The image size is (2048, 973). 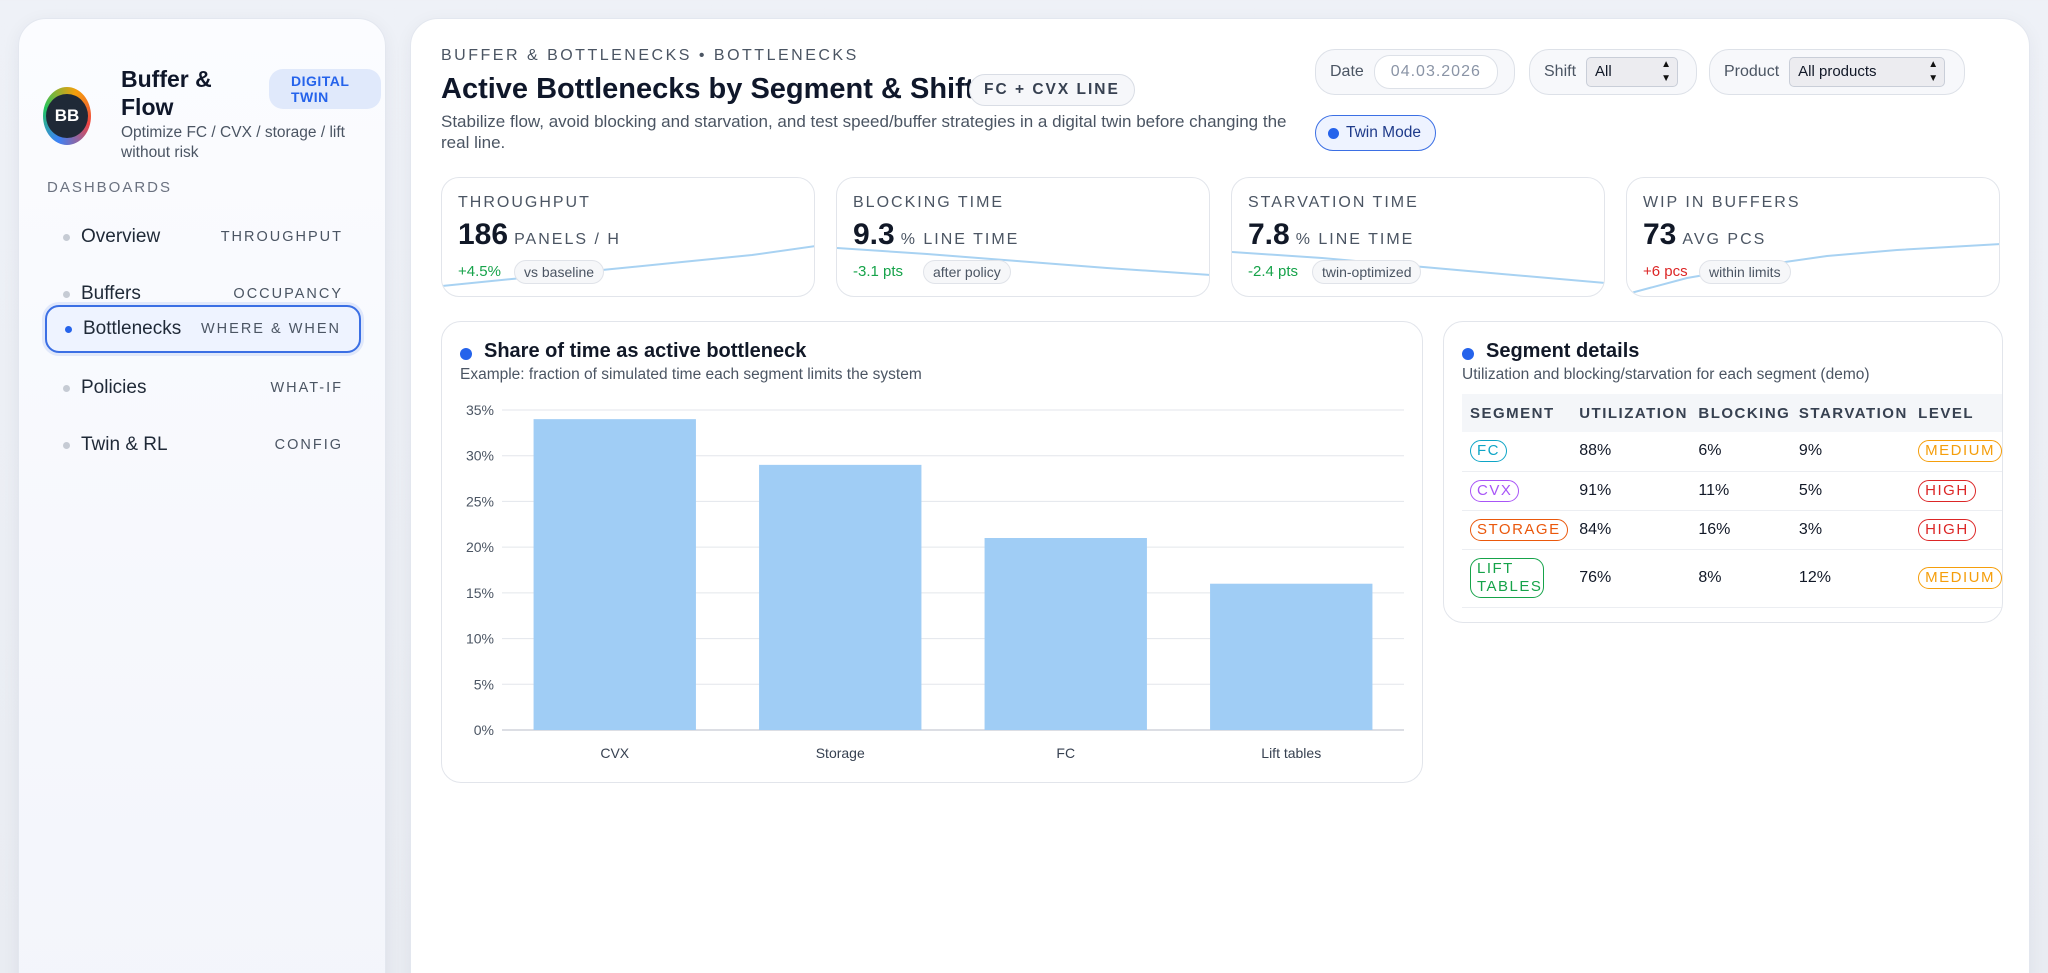 What do you see at coordinates (480, 410) in the screenshot?
I see `y-tick-label: 35%` at bounding box center [480, 410].